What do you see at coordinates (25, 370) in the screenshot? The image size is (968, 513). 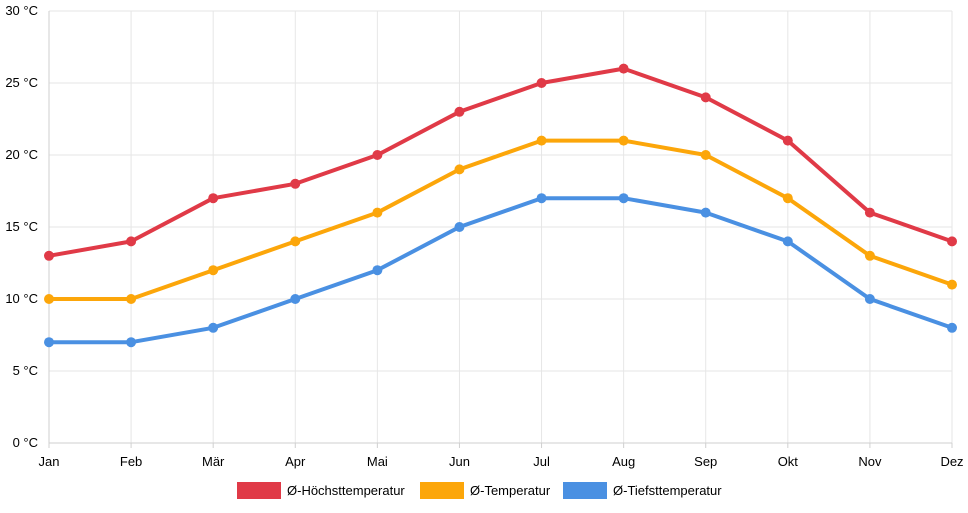 I see `y-tick-label: 5 °C` at bounding box center [25, 370].